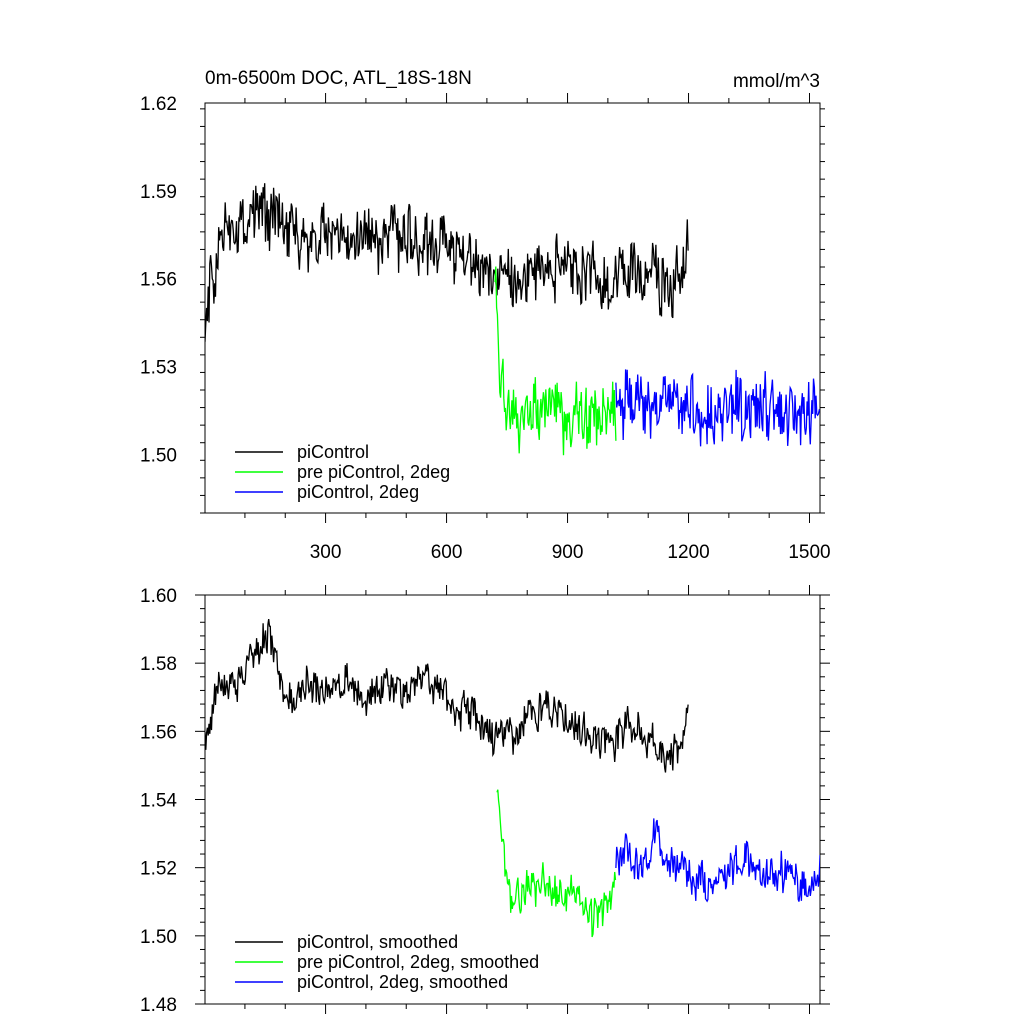  I want to click on y-tick-label: 1.59, so click(158, 192).